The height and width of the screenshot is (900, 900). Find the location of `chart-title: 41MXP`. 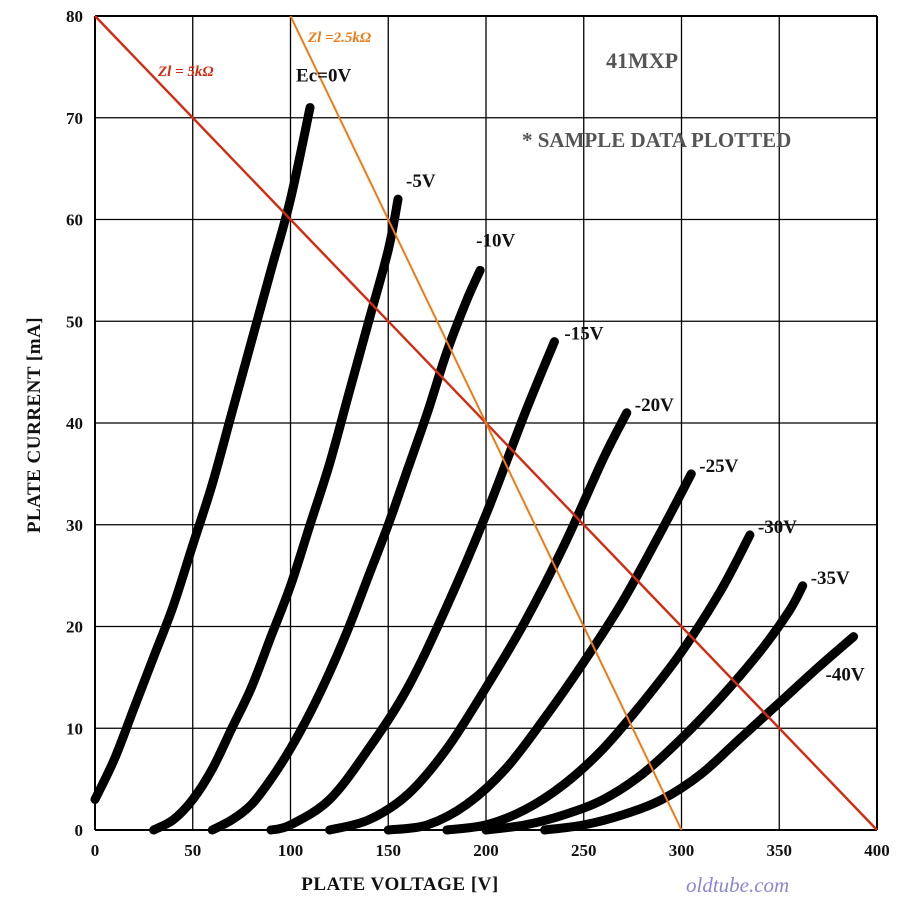

chart-title: 41MXP is located at coordinates (642, 60).